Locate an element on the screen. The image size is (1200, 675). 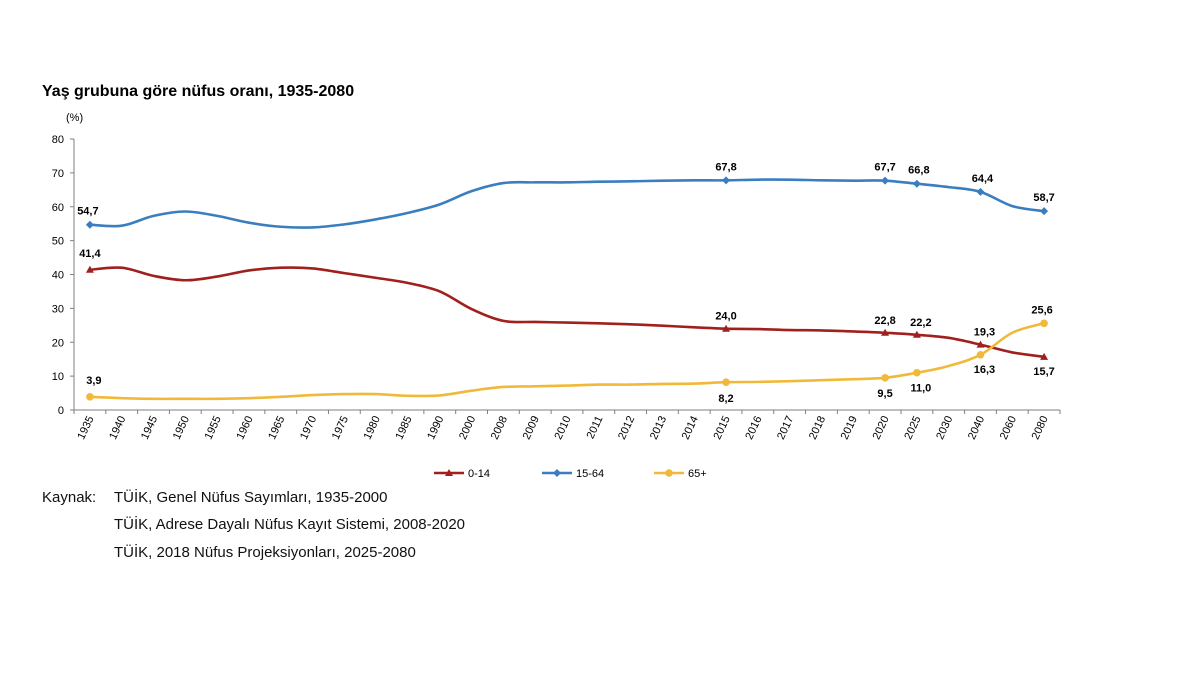
y-tick-label: 20 is located at coordinates (58, 343).